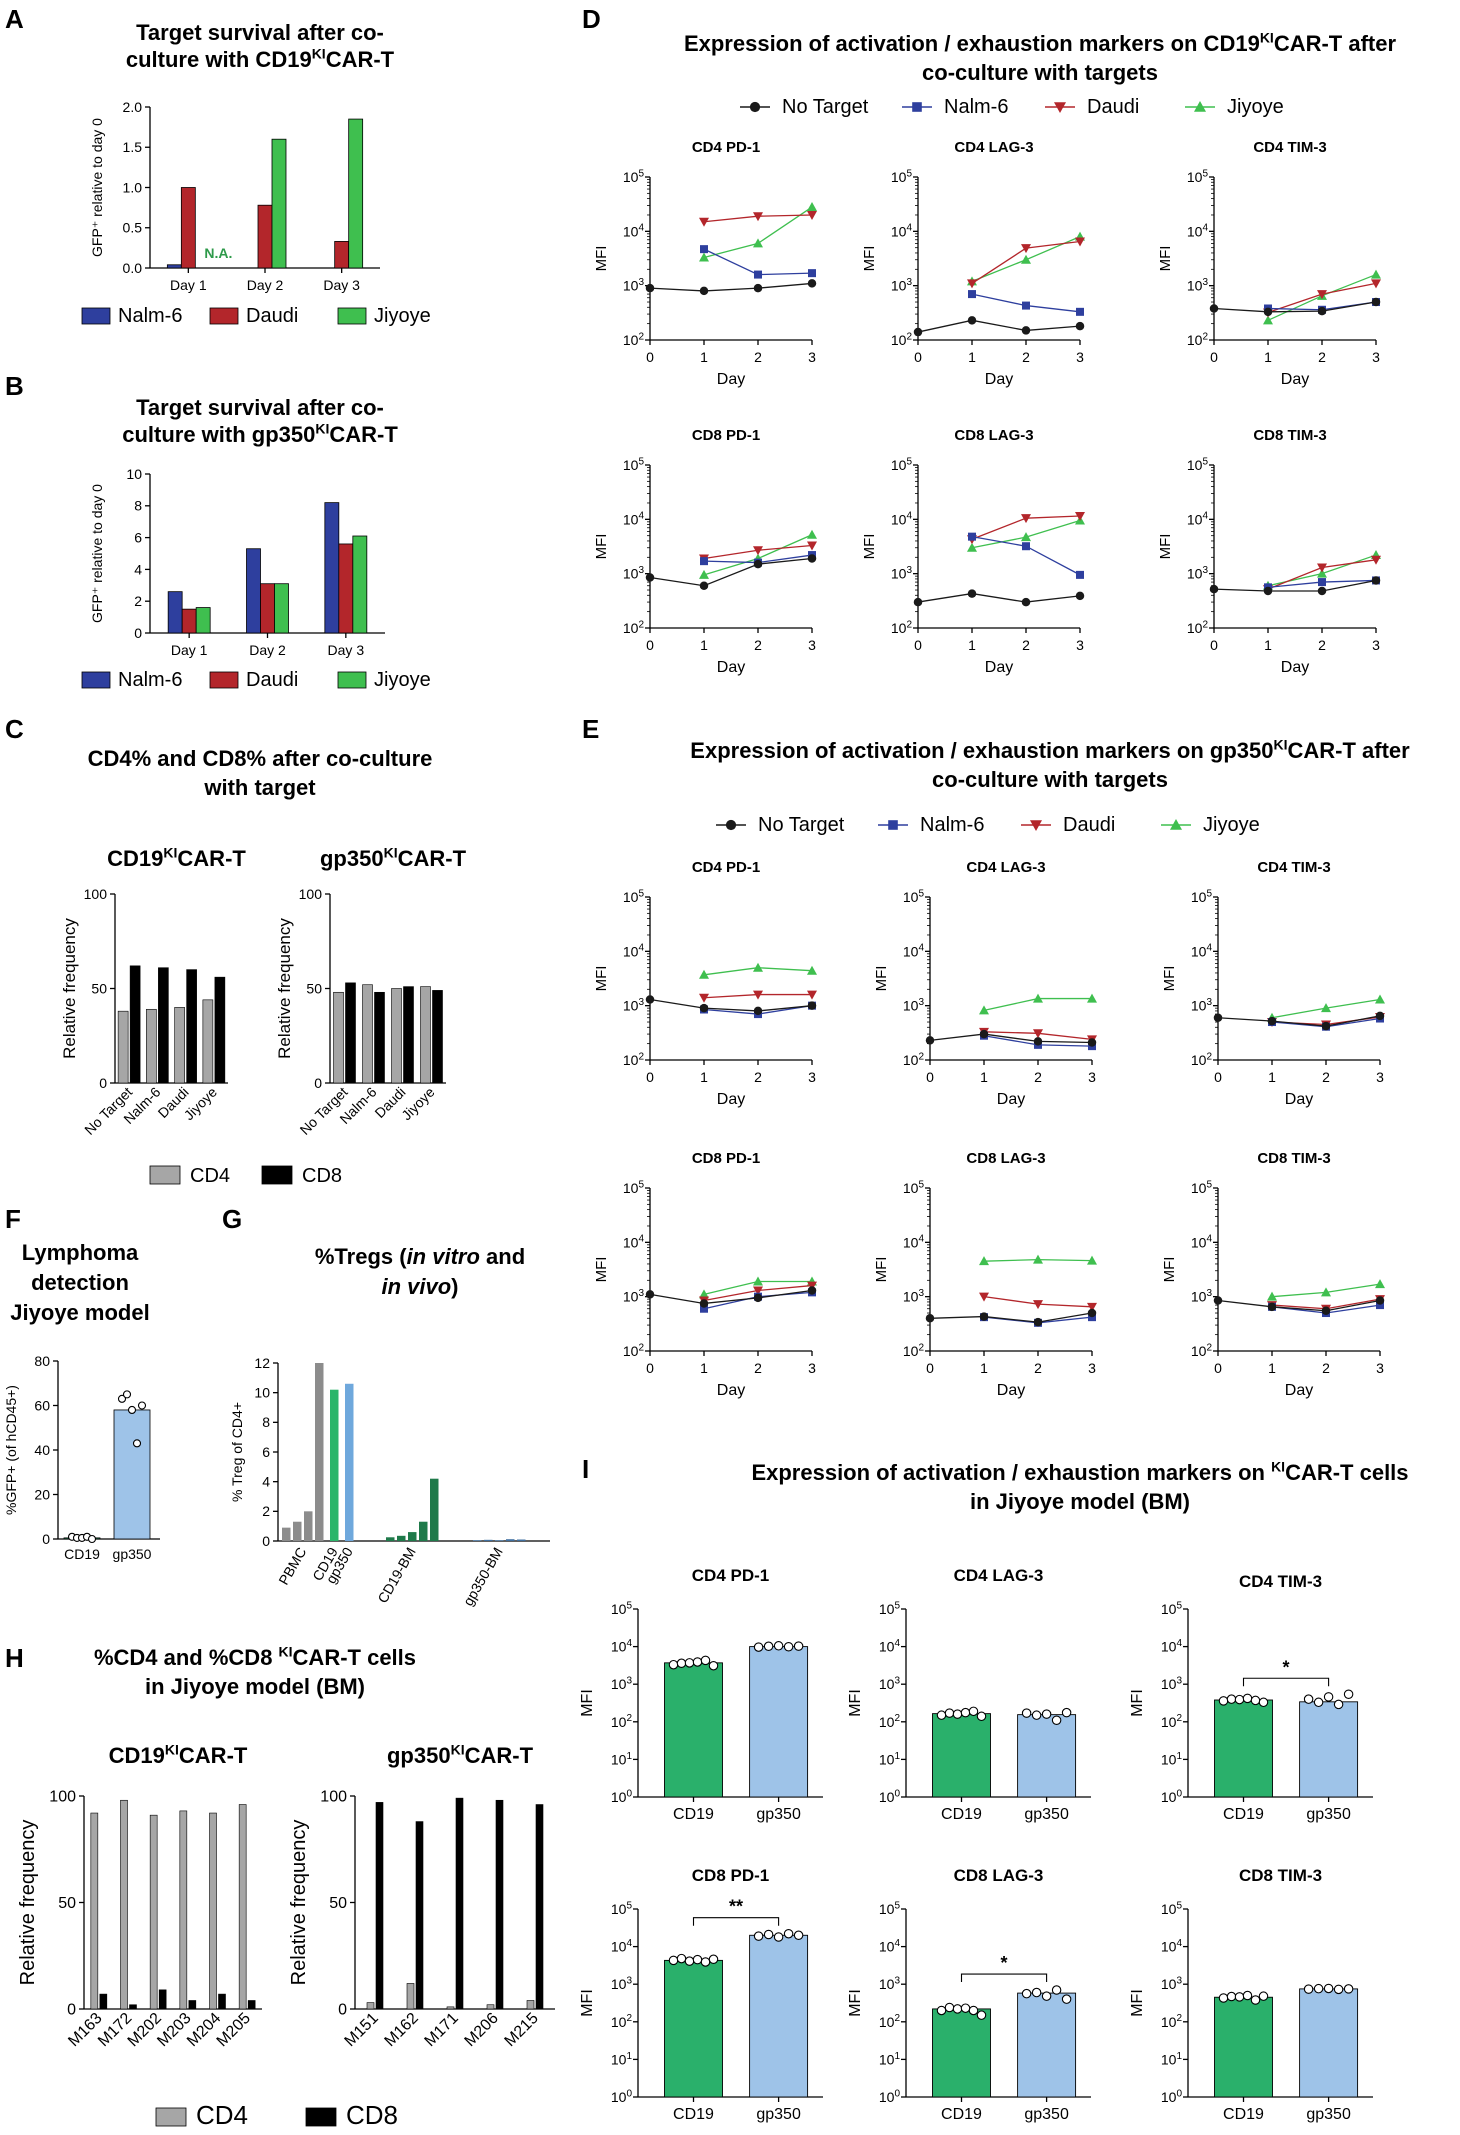  What do you see at coordinates (1004, 1963) in the screenshot?
I see `significance-label: *` at bounding box center [1004, 1963].